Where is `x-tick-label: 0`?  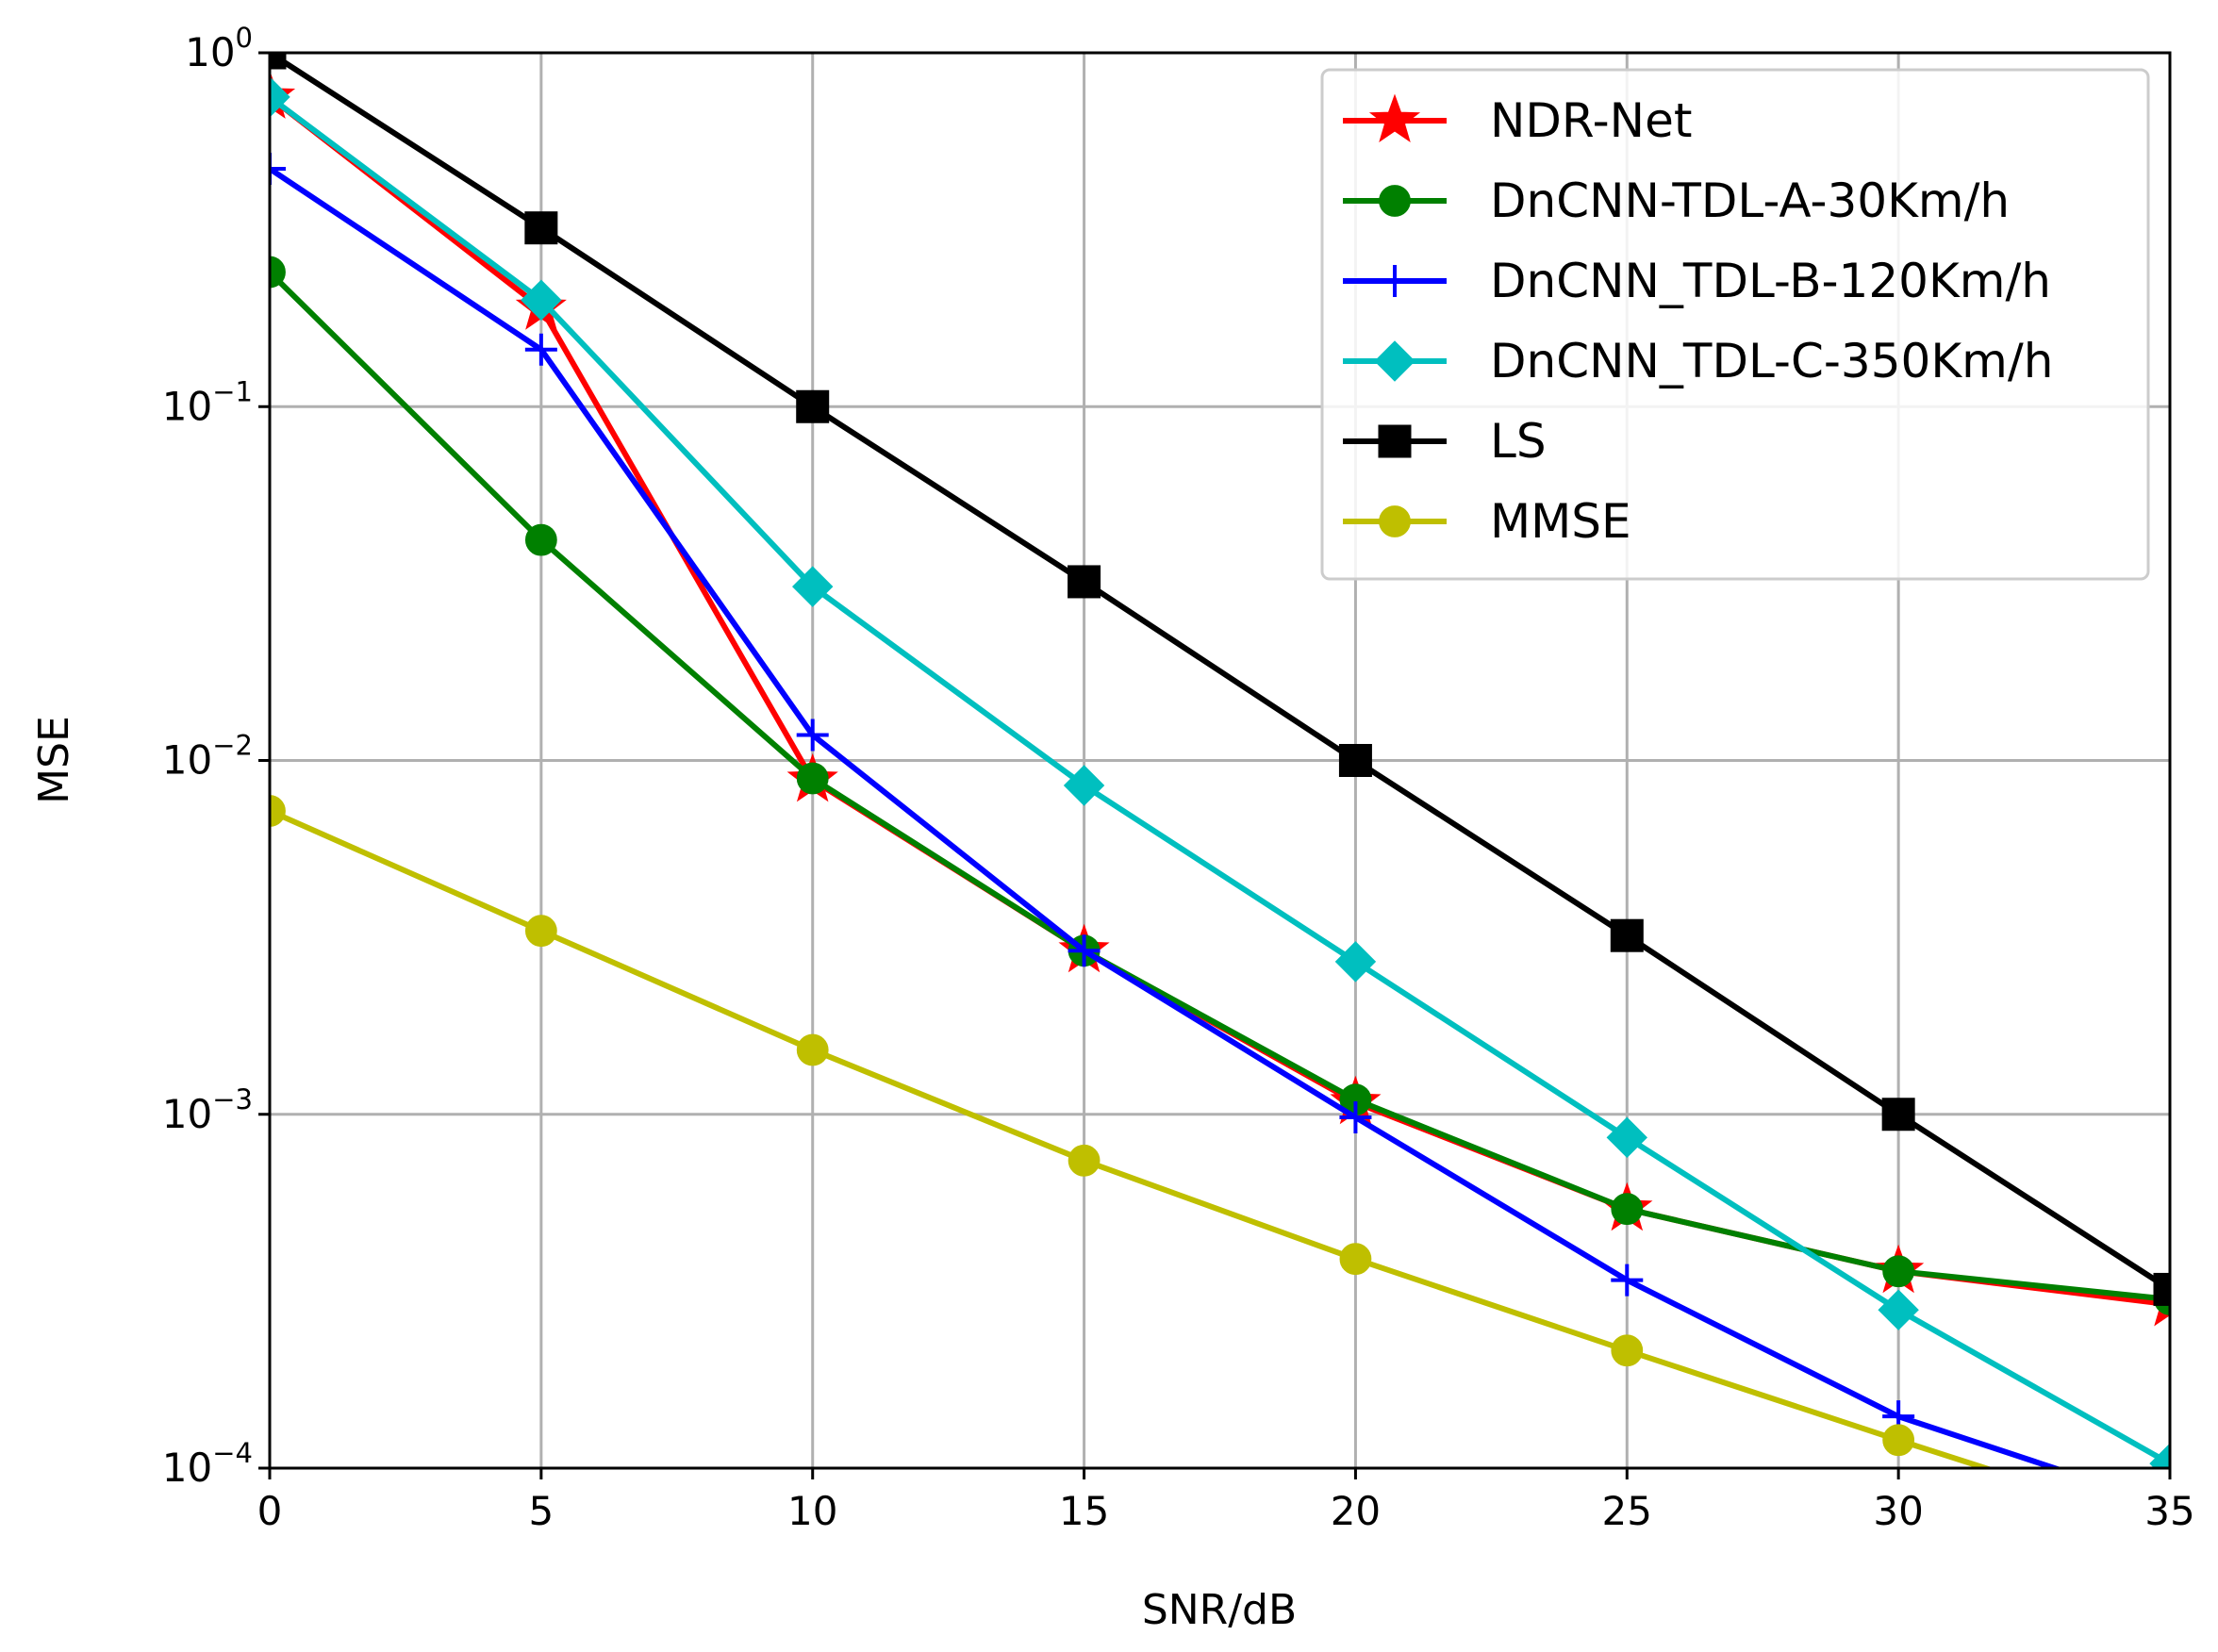 x-tick-label: 0 is located at coordinates (270, 1511).